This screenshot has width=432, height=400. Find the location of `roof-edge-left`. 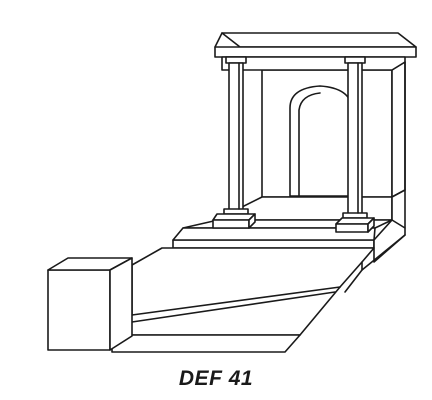

roof-edge-left is located at coordinates (218, 40).